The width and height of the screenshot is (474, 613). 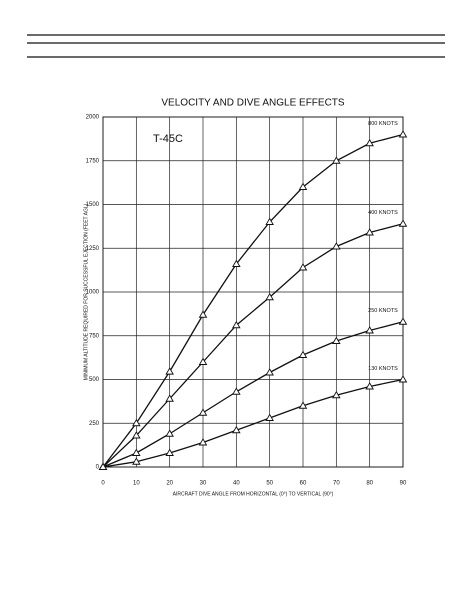 I want to click on x-tick-label: 80, so click(x=369, y=484).